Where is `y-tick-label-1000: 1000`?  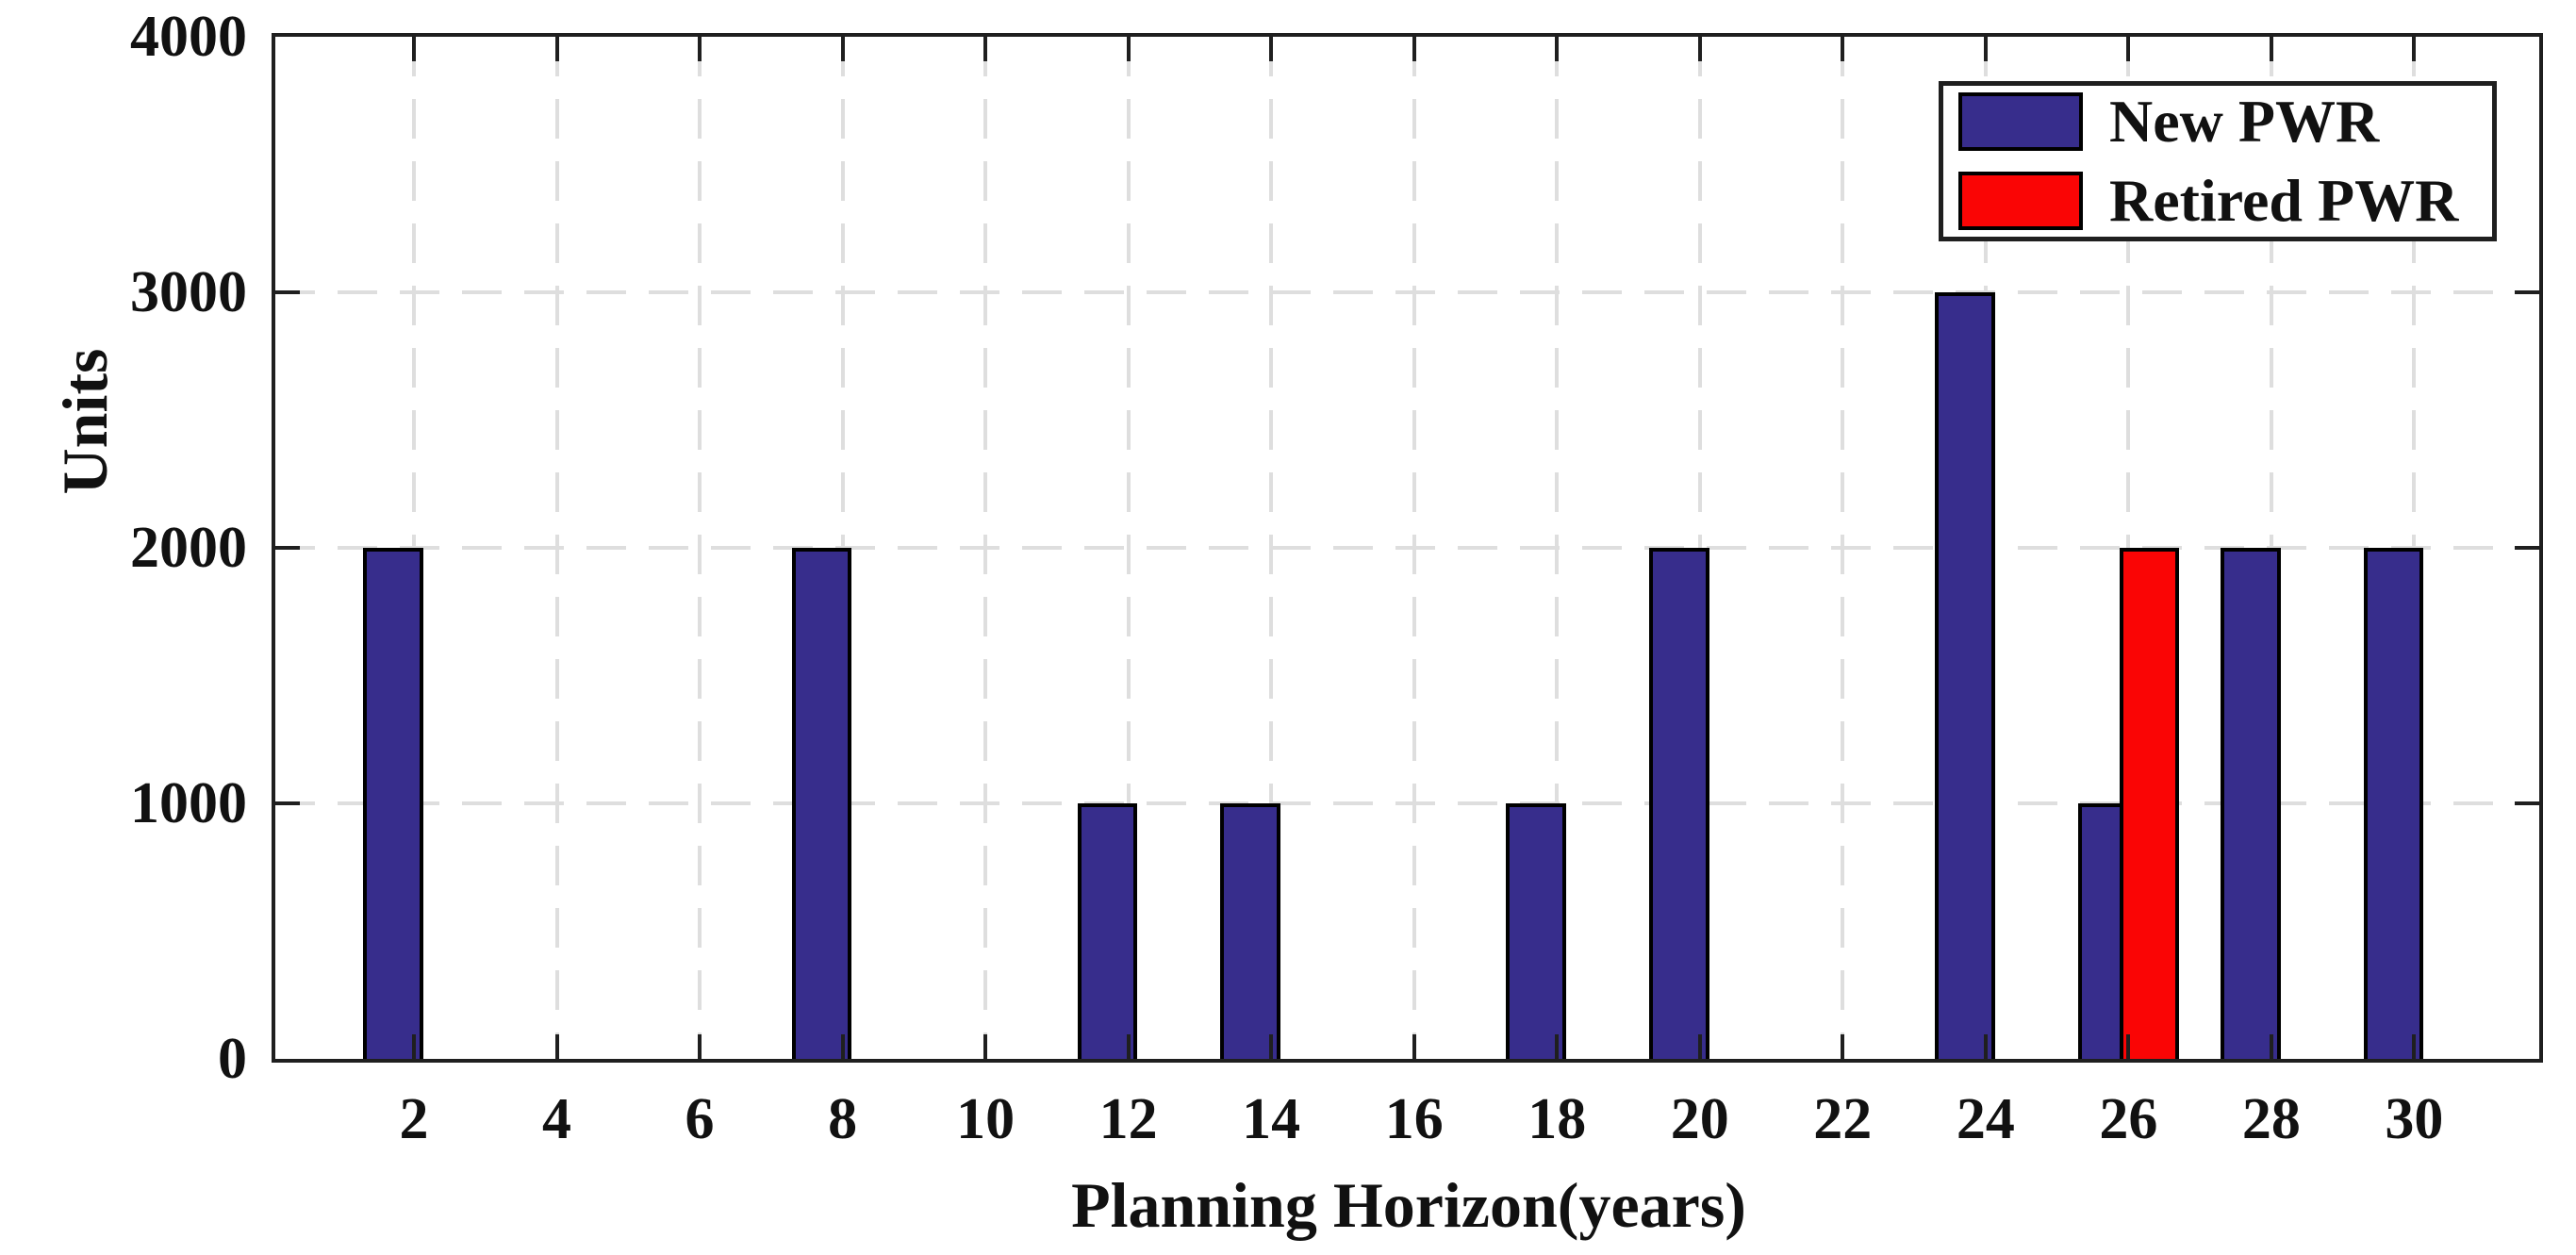 y-tick-label-1000: 1000 is located at coordinates (188, 803).